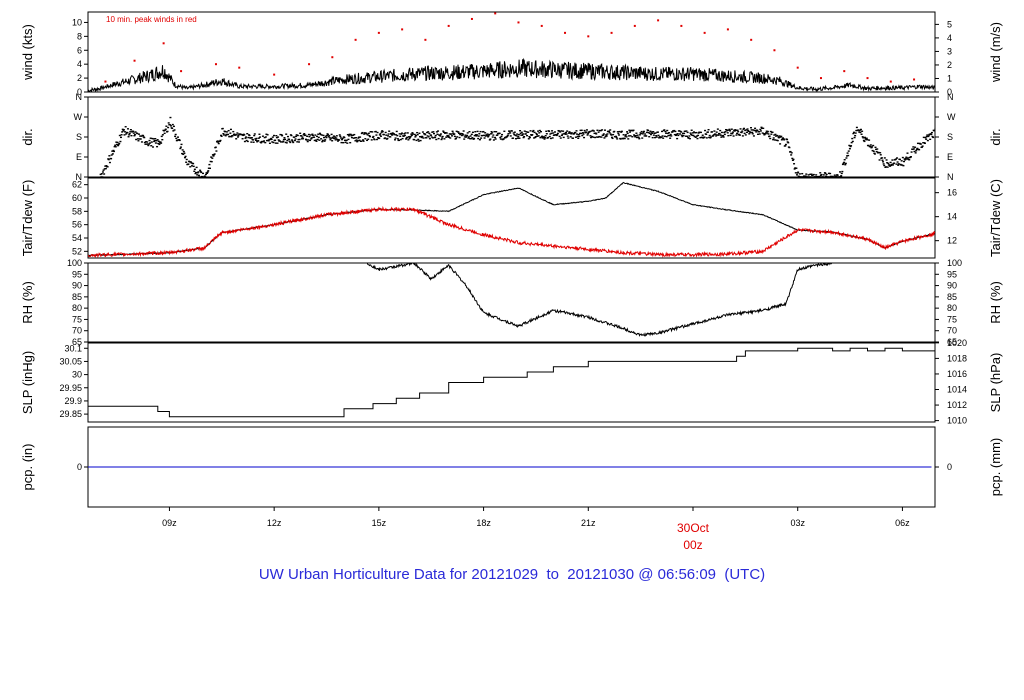 Image resolution: width=1024 pixels, height=700 pixels. I want to click on y-tick-label-right: 1016, so click(957, 374).